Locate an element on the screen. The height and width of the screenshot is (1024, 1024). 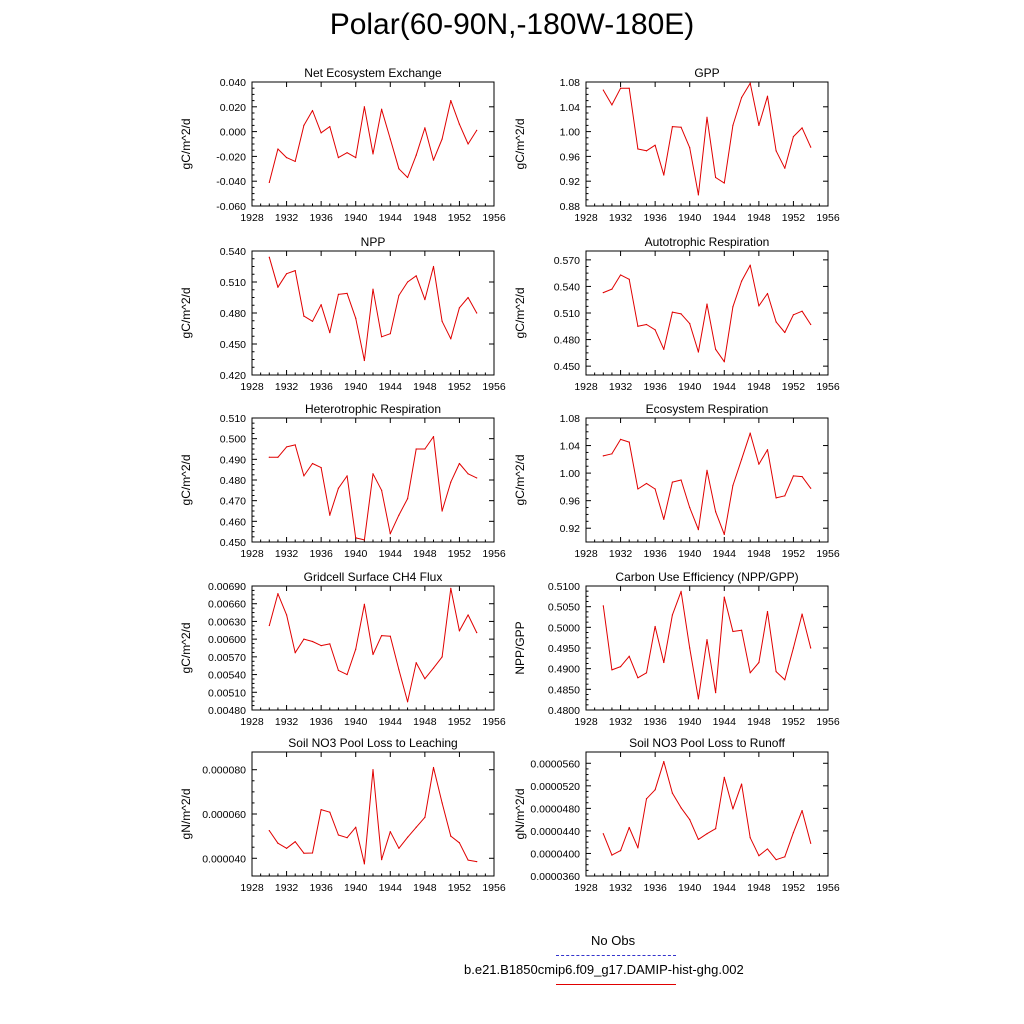
chart-5-ytick-label: 0.470 is located at coordinates (233, 502).